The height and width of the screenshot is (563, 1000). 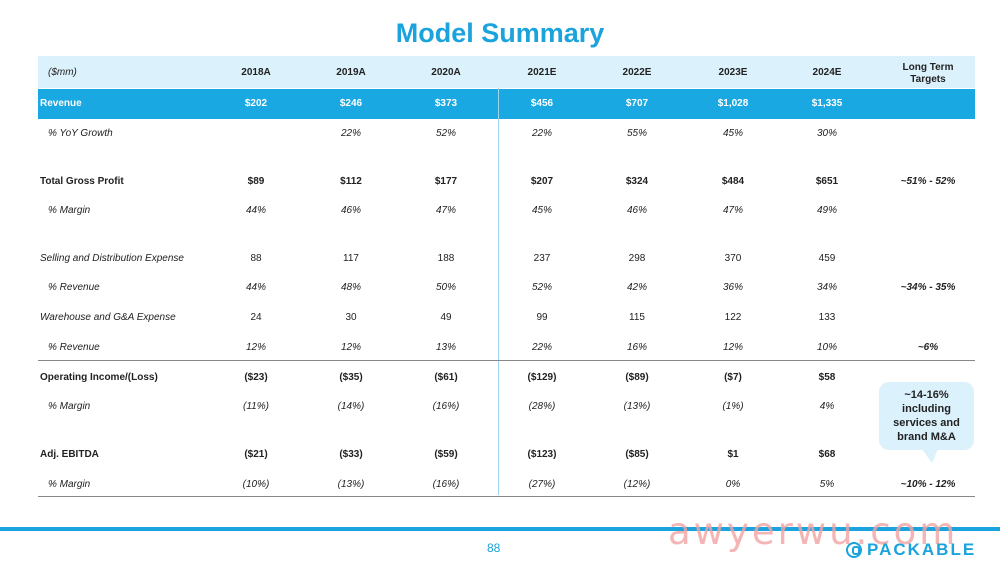 I want to click on actuals-estimates-divider, so click(x=498, y=291).